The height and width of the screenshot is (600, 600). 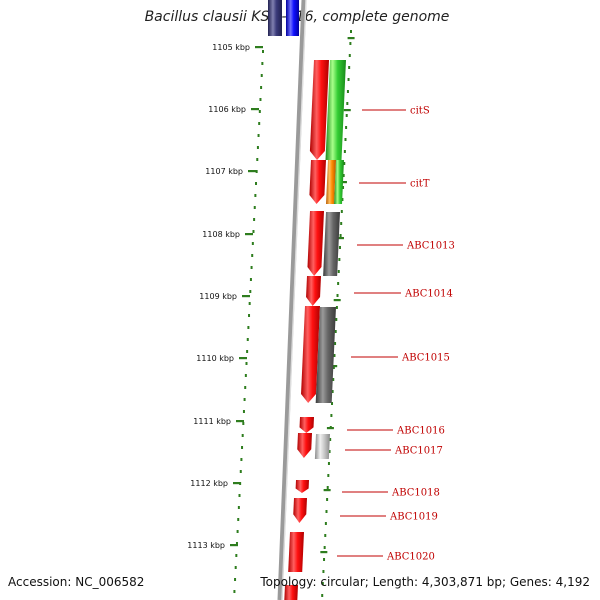 What do you see at coordinates (224, 171) in the screenshot?
I see `kbp-tick-label: 1107 kbp` at bounding box center [224, 171].